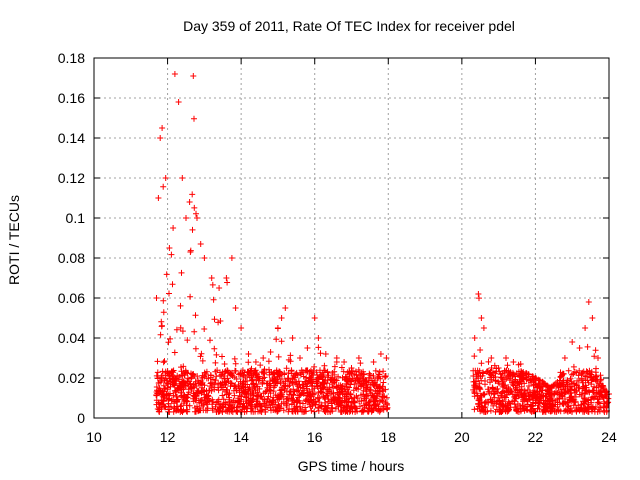 The height and width of the screenshot is (480, 640). I want to click on x-tick-label: 20, so click(462, 437).